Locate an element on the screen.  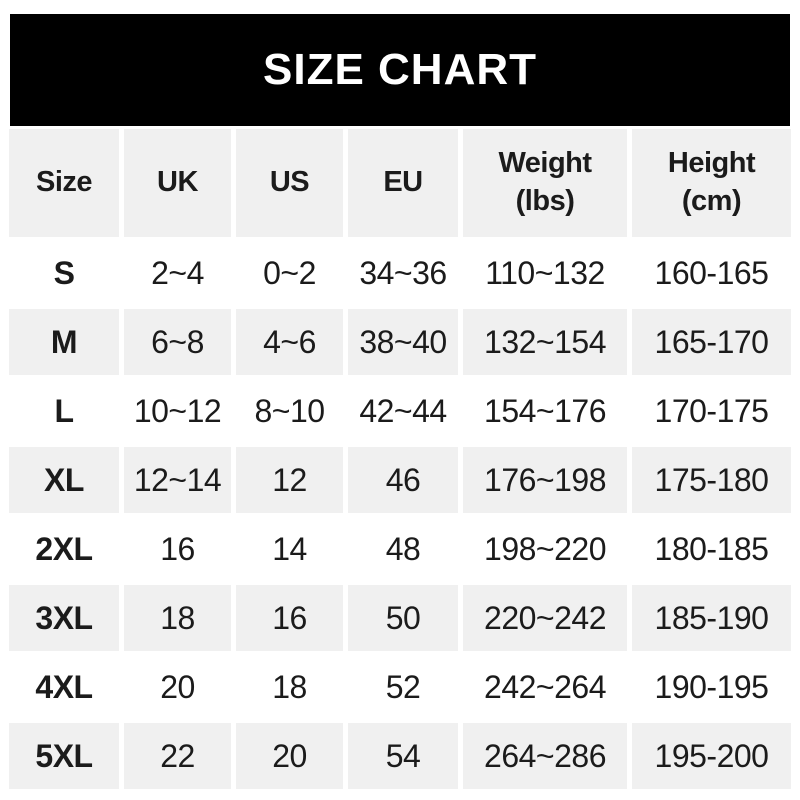
cell-height: 195-200 is located at coordinates (711, 756).